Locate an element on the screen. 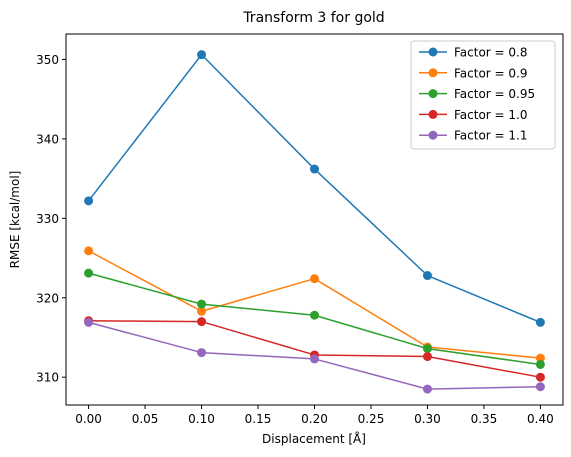  legend-label: Factor = 0.9 is located at coordinates (491, 73).